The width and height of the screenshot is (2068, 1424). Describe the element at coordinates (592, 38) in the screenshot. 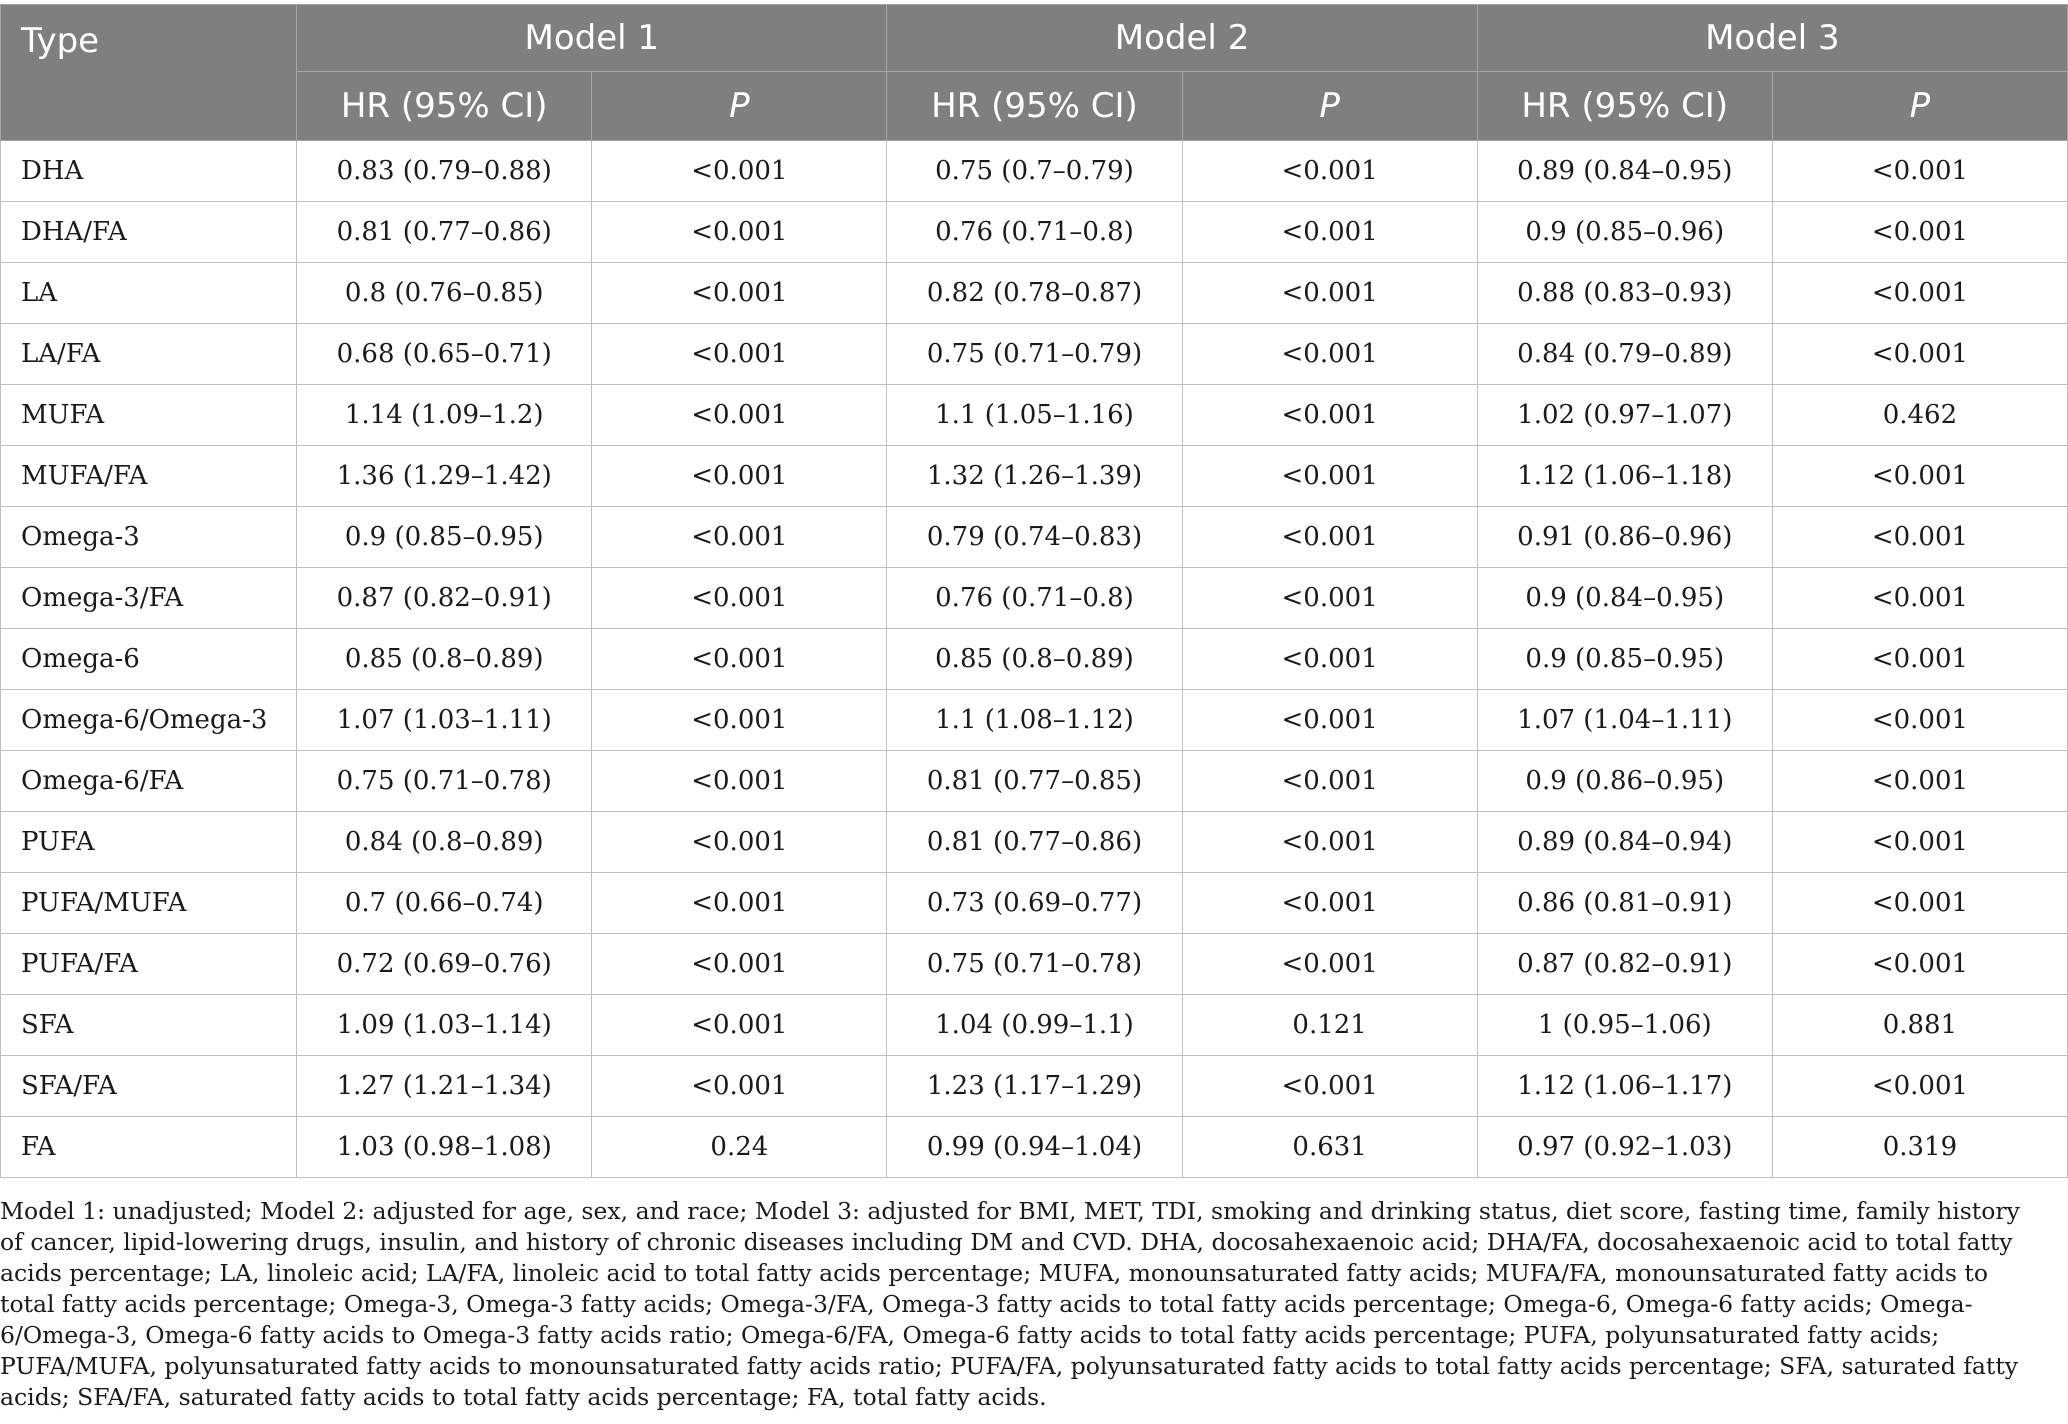

I see `model-1-header: Model 1` at that location.